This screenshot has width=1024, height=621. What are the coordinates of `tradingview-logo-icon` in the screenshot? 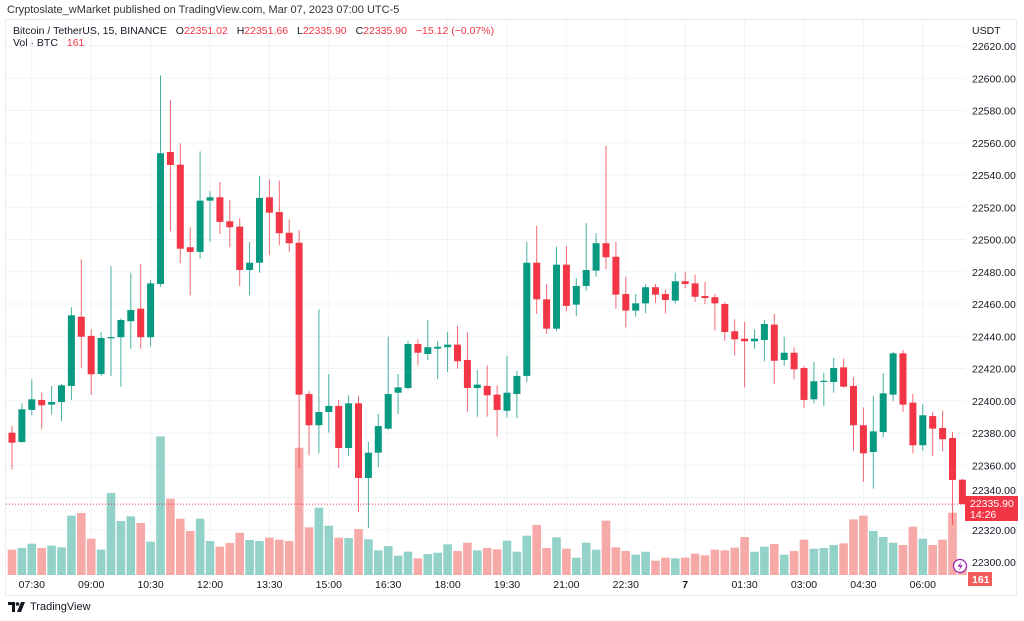 It's located at (16, 607).